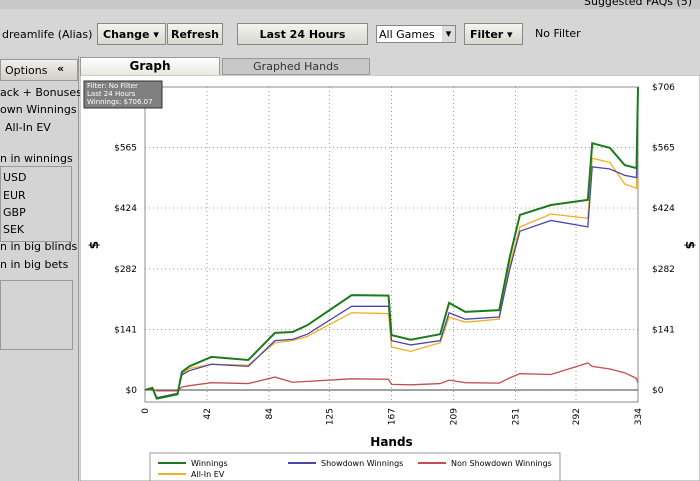 Image resolution: width=700 pixels, height=481 pixels. What do you see at coordinates (150, 66) in the screenshot?
I see `tab-active: Graph` at bounding box center [150, 66].